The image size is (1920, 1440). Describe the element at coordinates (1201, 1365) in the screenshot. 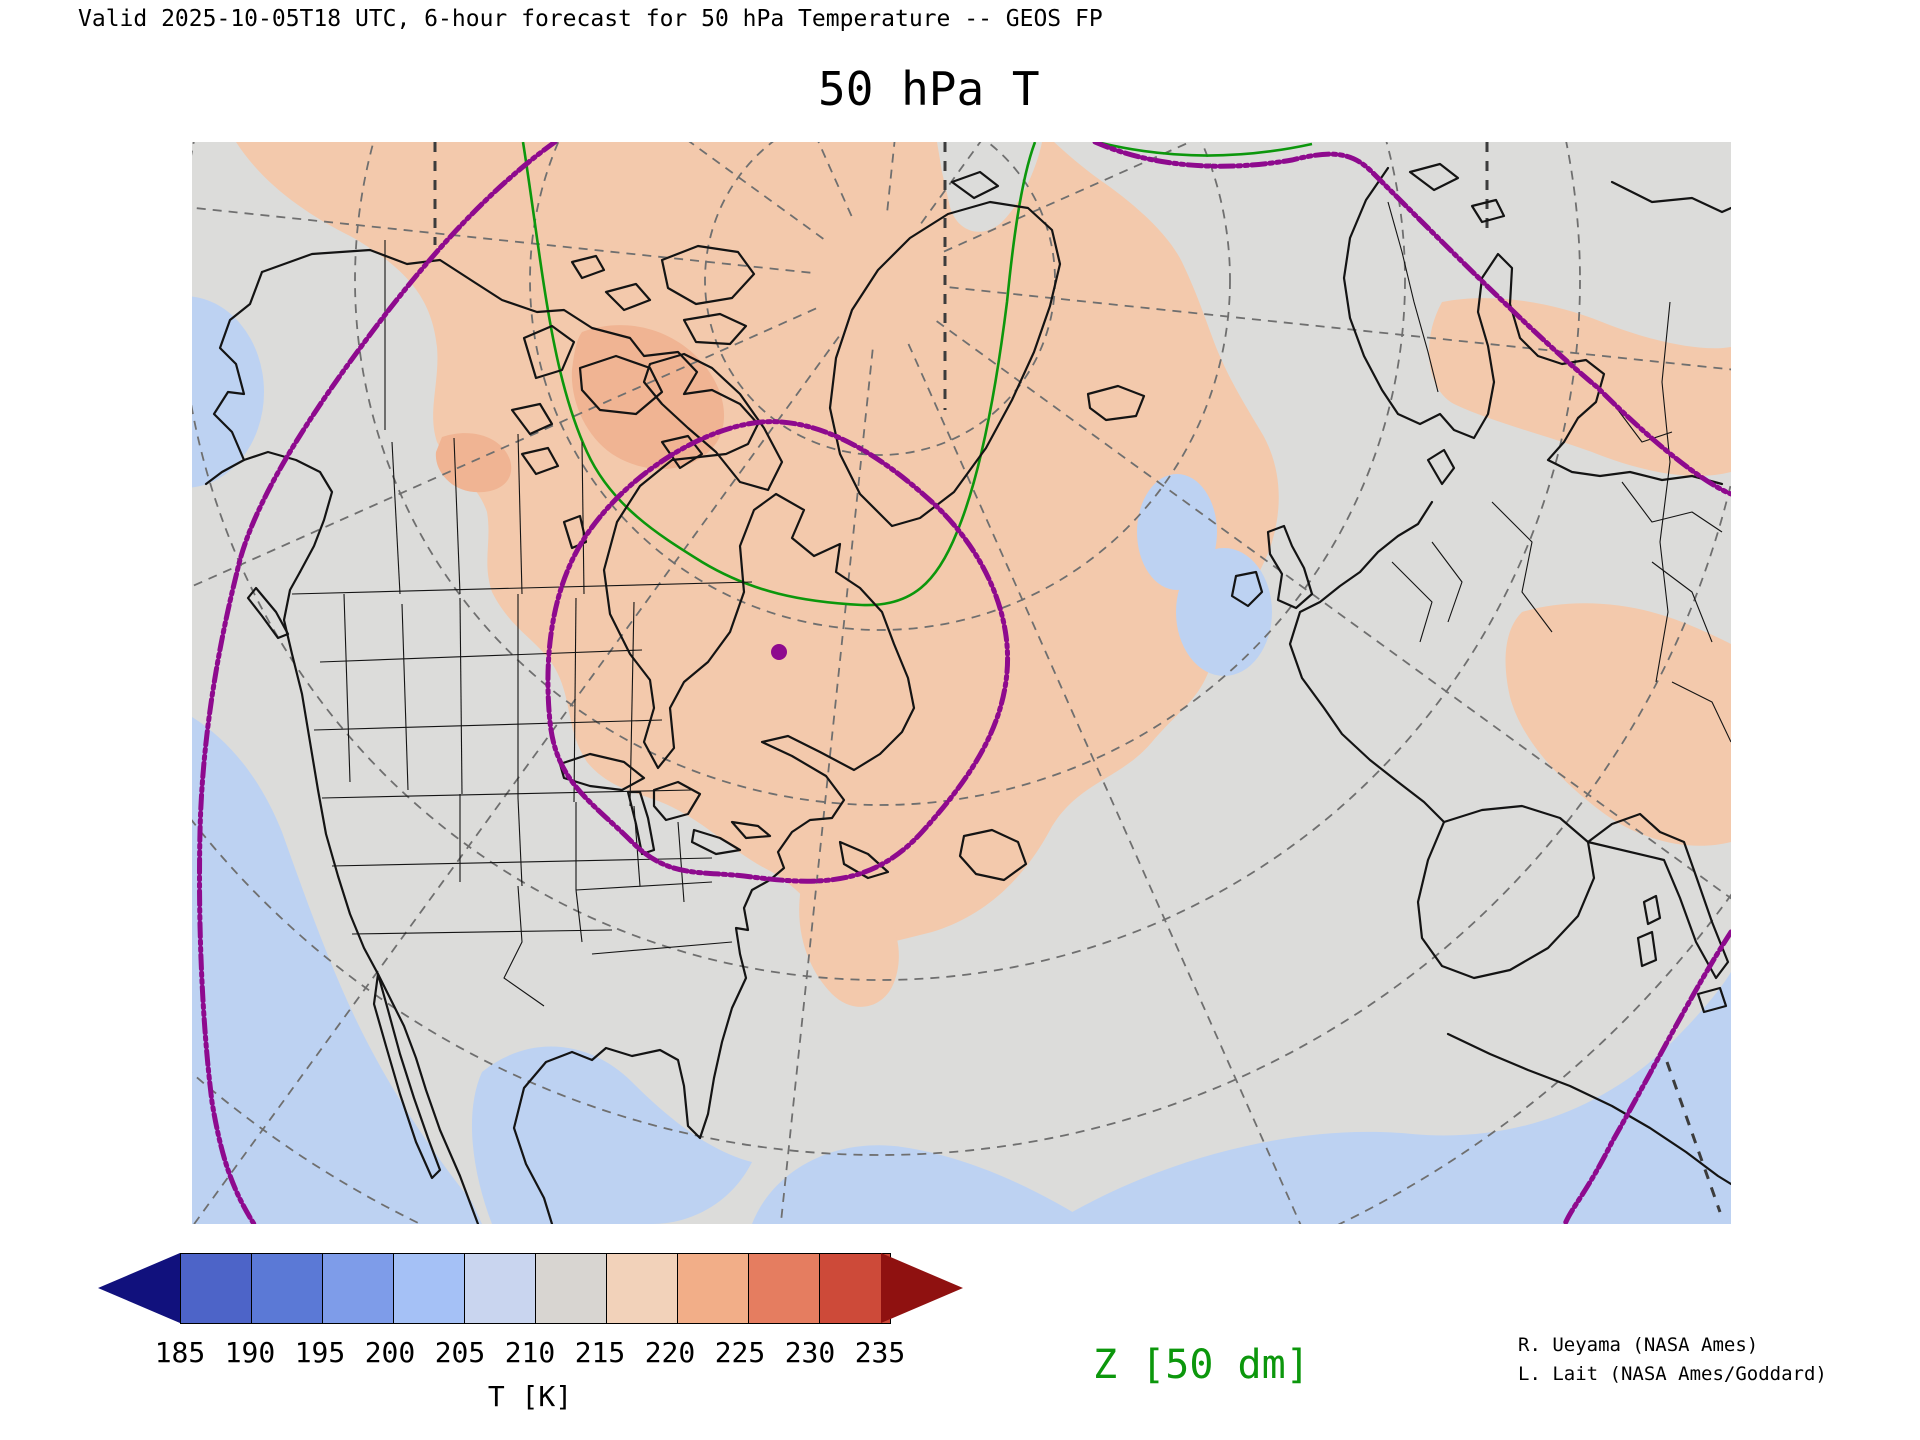

I see `z-contour-legend: Z [50 dm]` at that location.